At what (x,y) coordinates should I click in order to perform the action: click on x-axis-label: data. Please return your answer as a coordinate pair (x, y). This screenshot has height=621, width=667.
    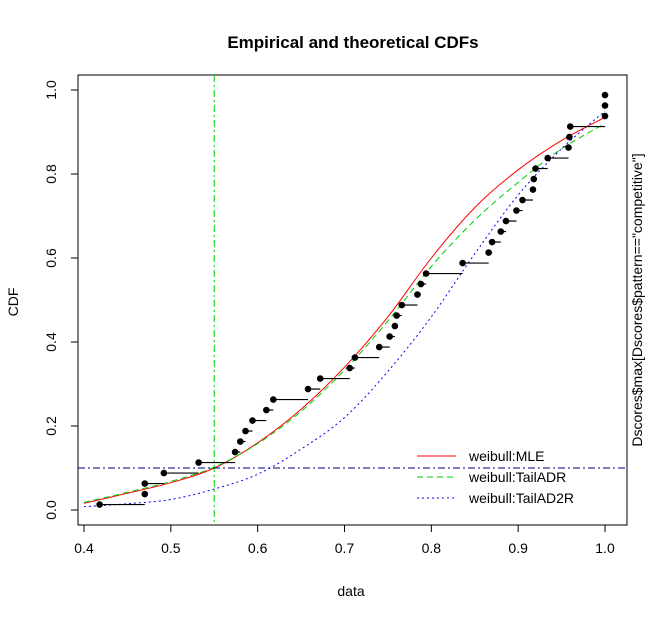
    Looking at the image, I should click on (350, 591).